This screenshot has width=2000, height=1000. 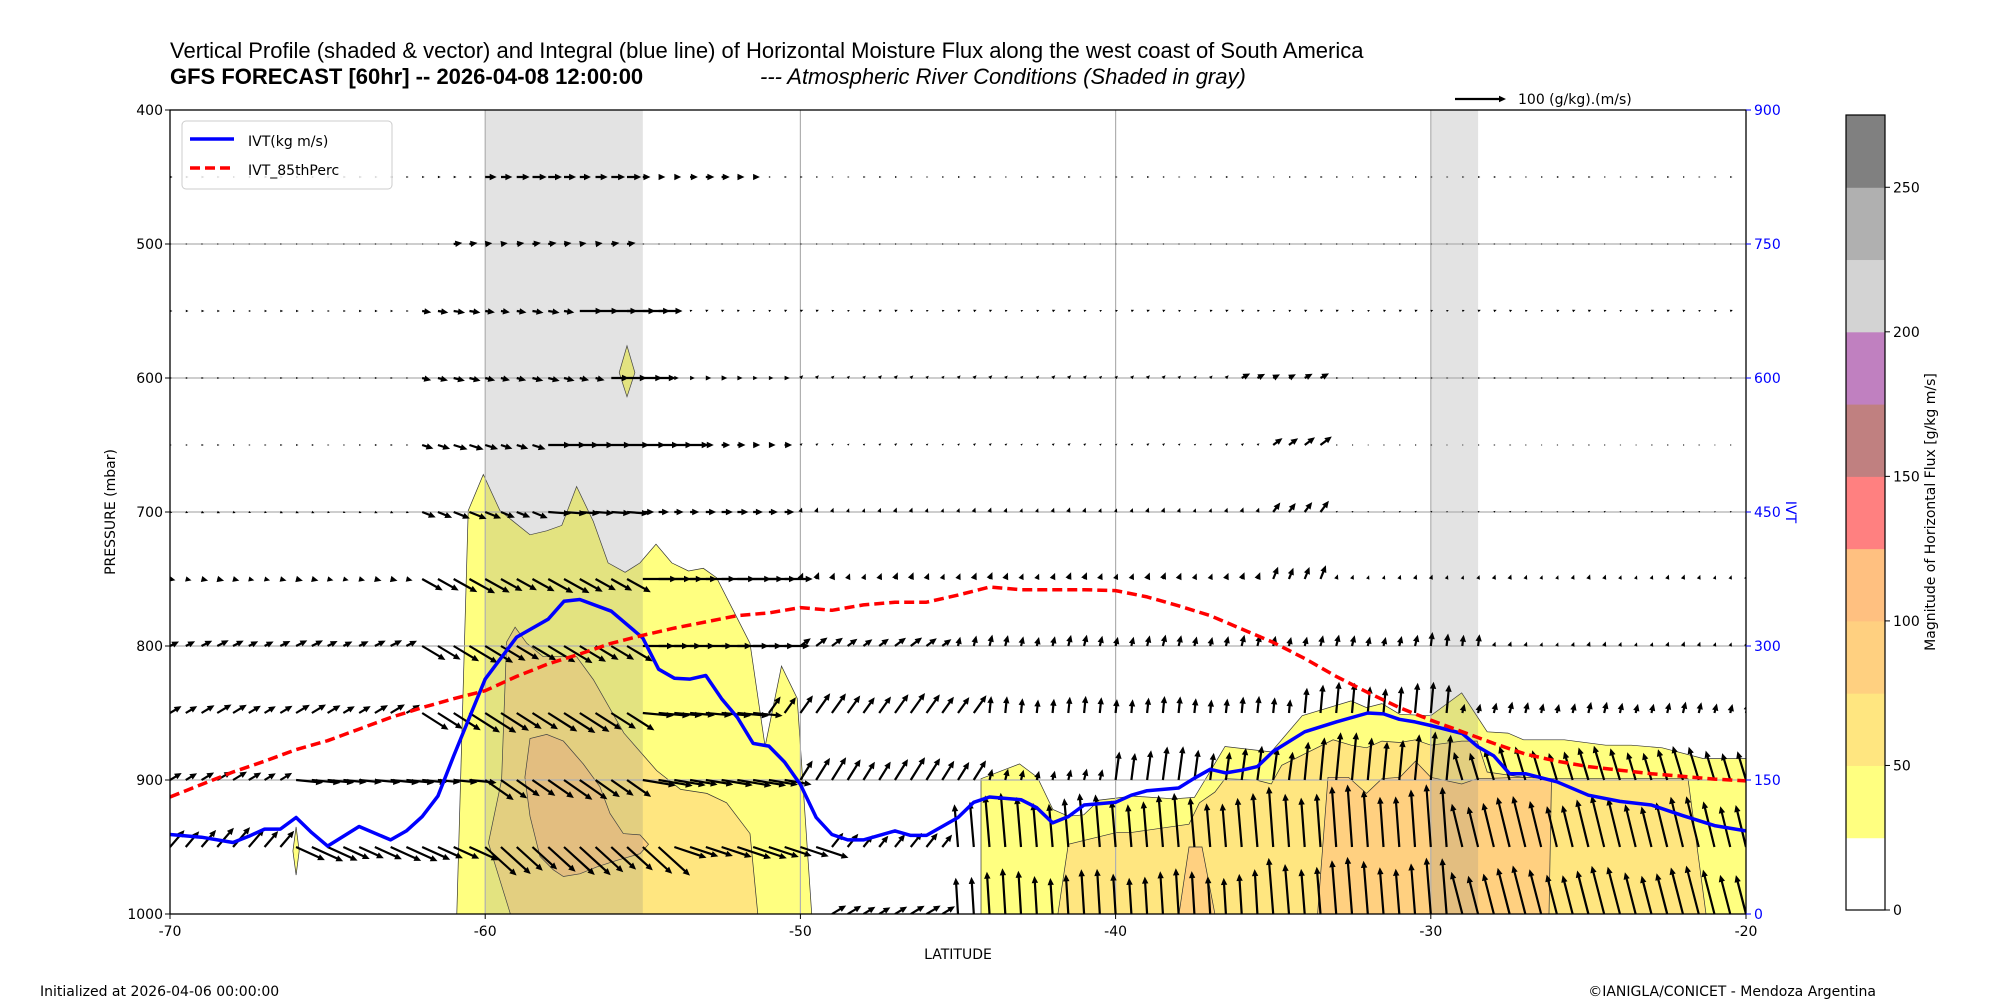 What do you see at coordinates (1865, 296) in the screenshot?
I see `colorbar-bin` at bounding box center [1865, 296].